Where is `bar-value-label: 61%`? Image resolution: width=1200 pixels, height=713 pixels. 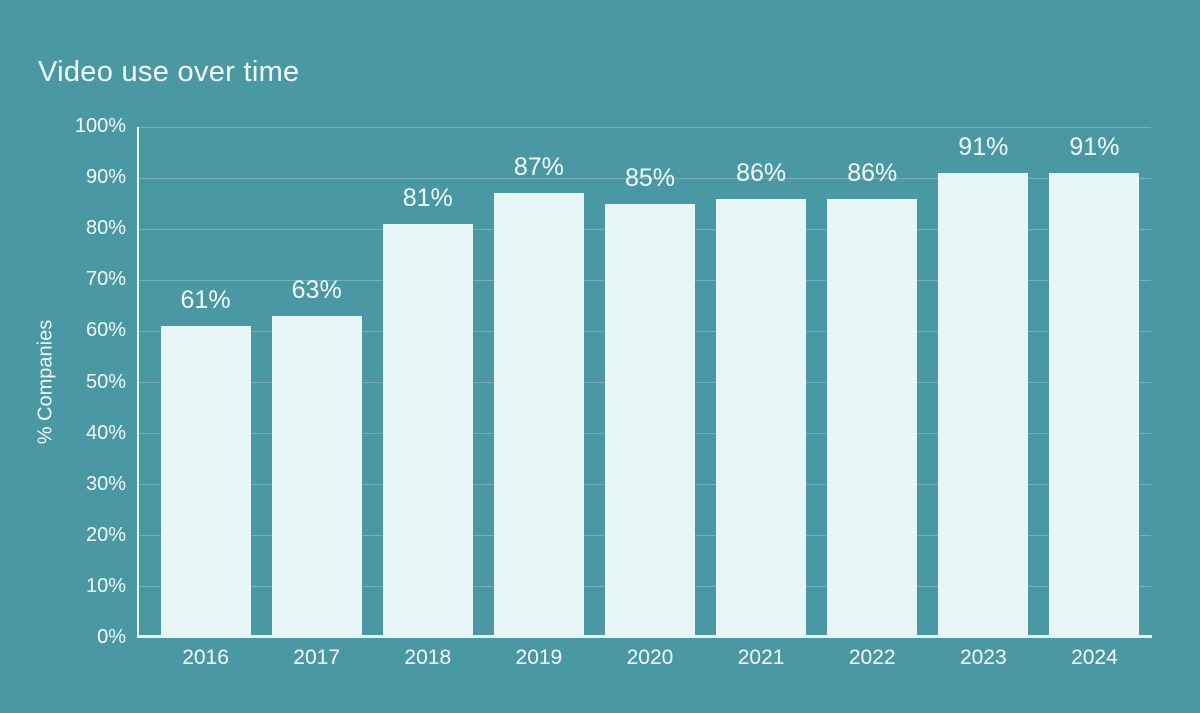
bar-value-label: 61% is located at coordinates (205, 300).